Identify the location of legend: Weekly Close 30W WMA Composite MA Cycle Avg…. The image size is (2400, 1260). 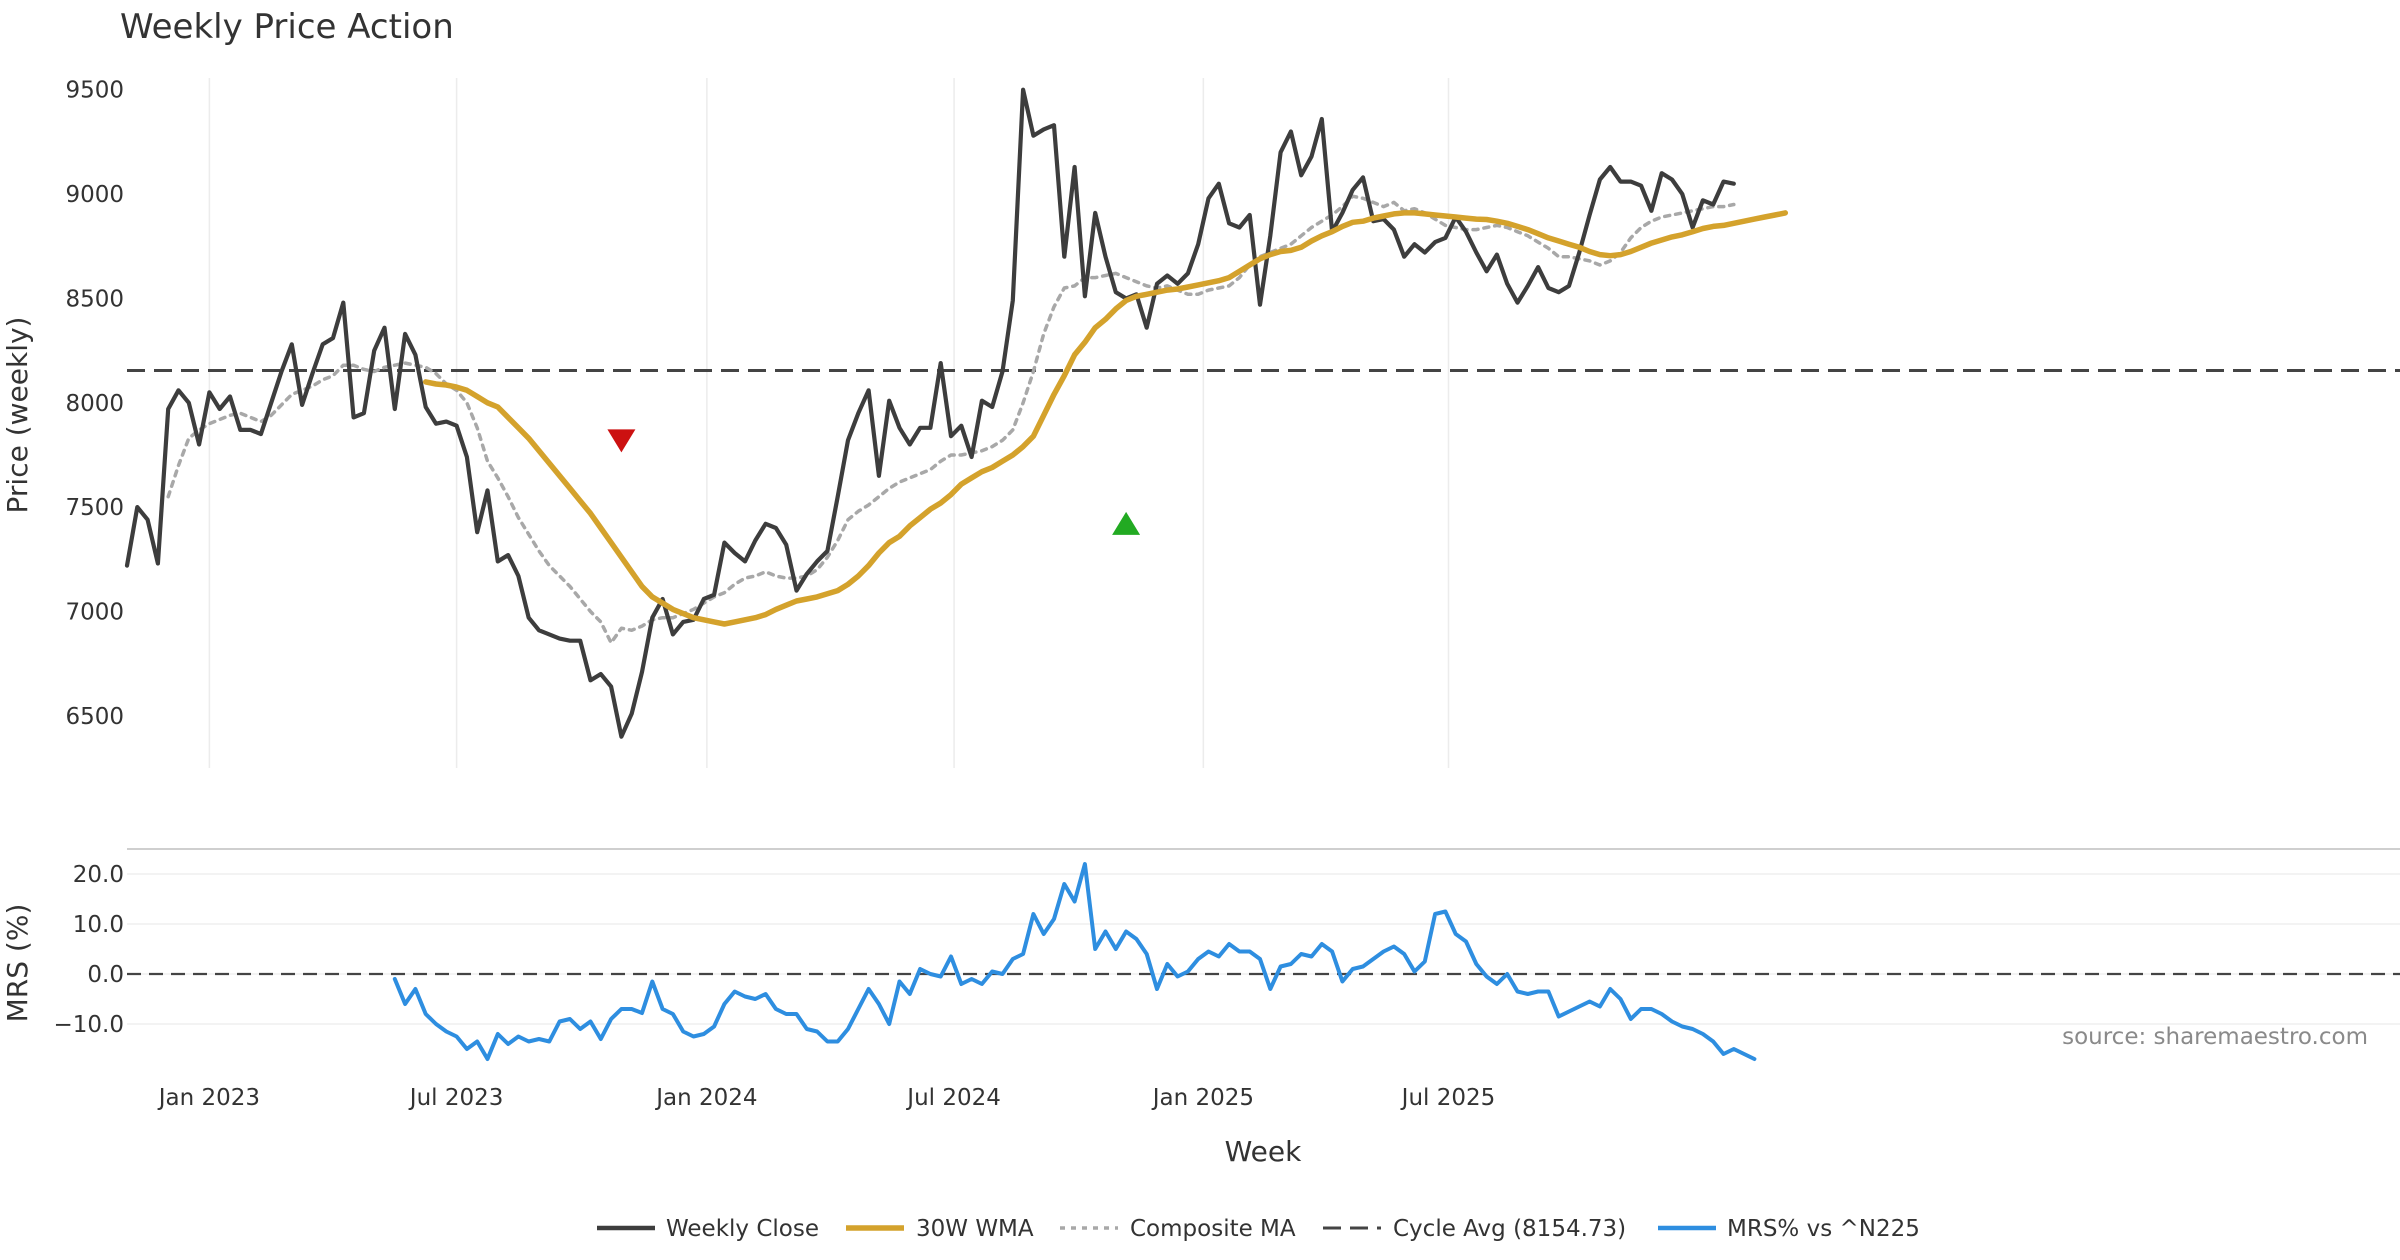
(1258, 1229).